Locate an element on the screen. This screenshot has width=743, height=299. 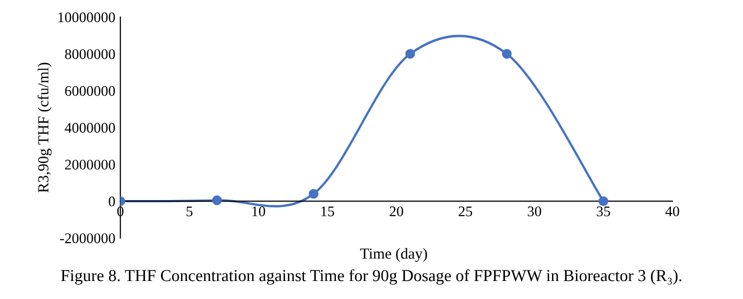
x-tick-label: 15 is located at coordinates (327, 211).